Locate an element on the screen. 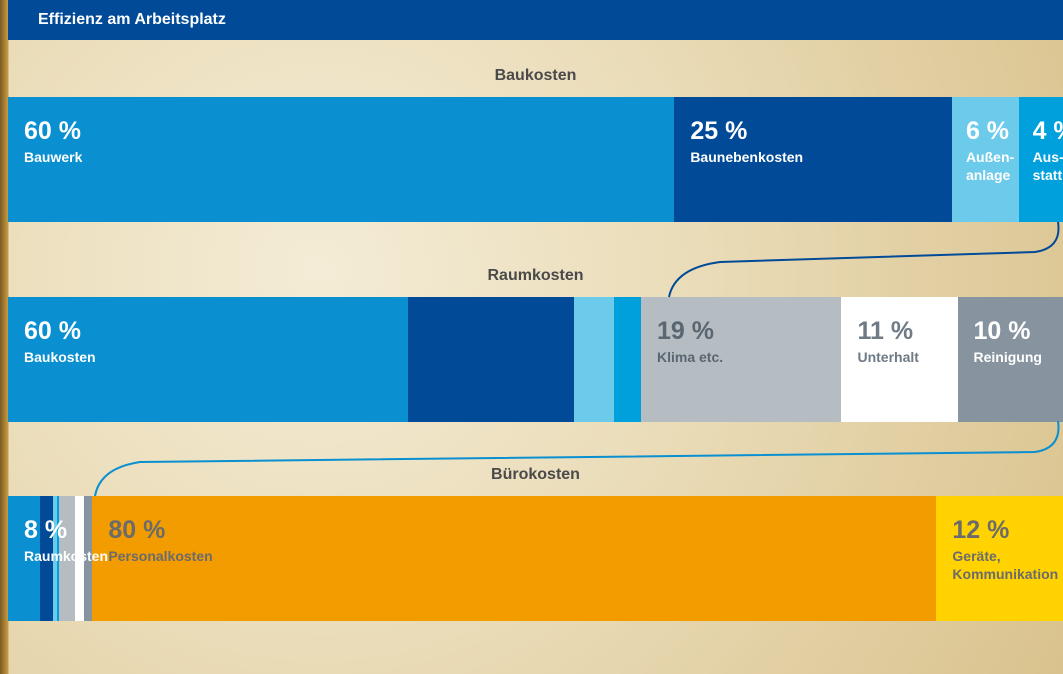  value-label: 8 % is located at coordinates (46, 530).